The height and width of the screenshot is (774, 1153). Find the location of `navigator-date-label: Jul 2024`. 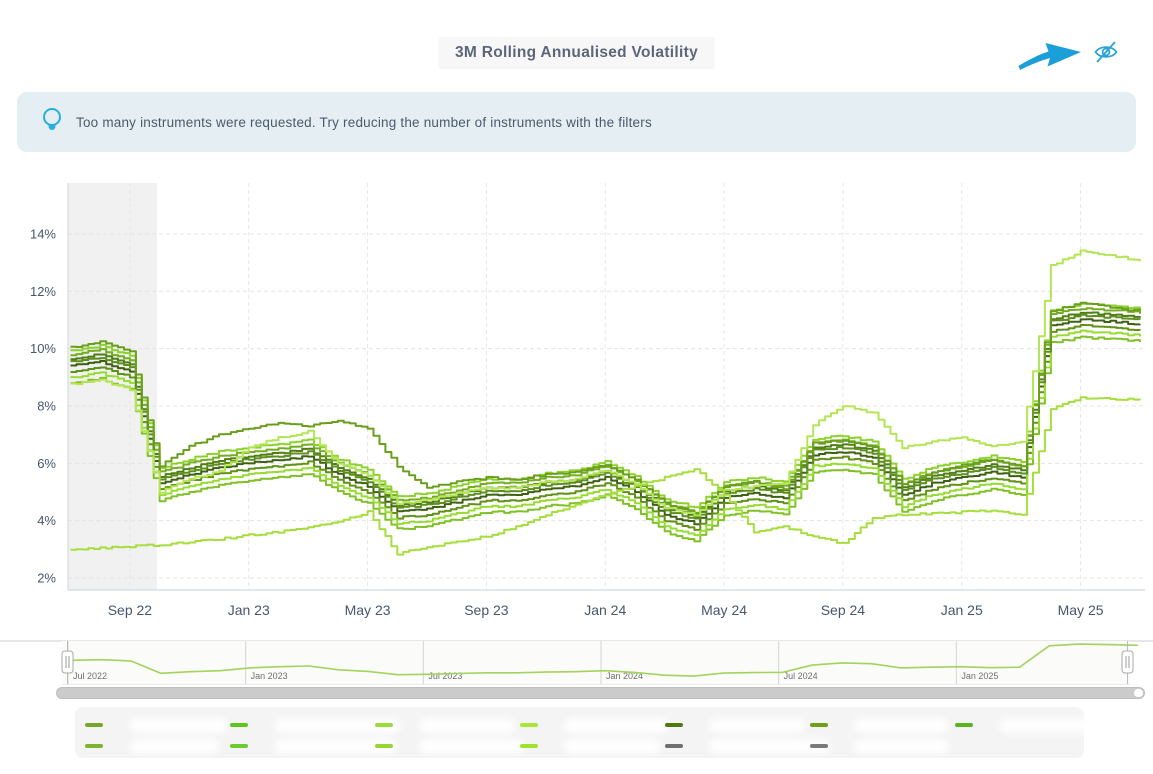

navigator-date-label: Jul 2024 is located at coordinates (801, 676).